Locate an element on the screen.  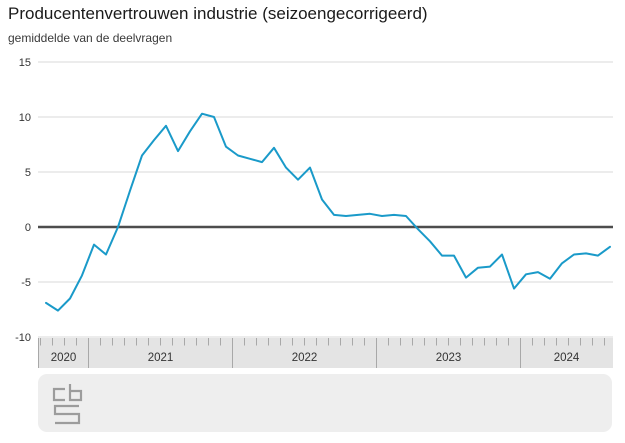
y-tick-label: 10 is located at coordinates (25, 118).